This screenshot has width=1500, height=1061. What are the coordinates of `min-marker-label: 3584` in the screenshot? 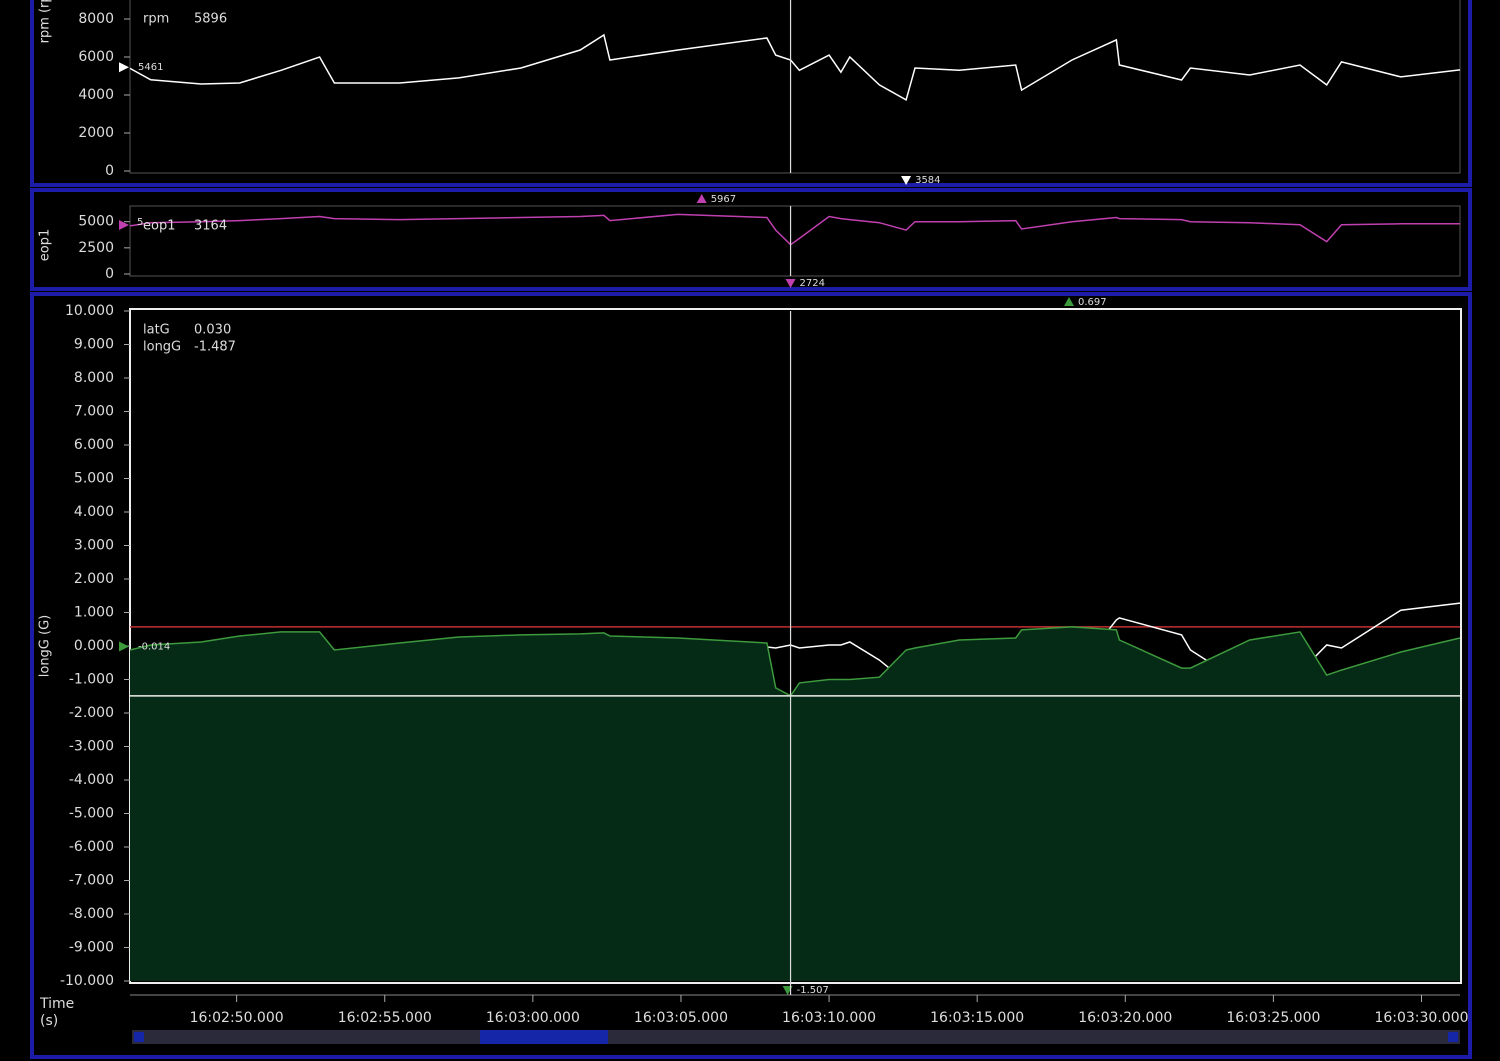 It's located at (927, 180).